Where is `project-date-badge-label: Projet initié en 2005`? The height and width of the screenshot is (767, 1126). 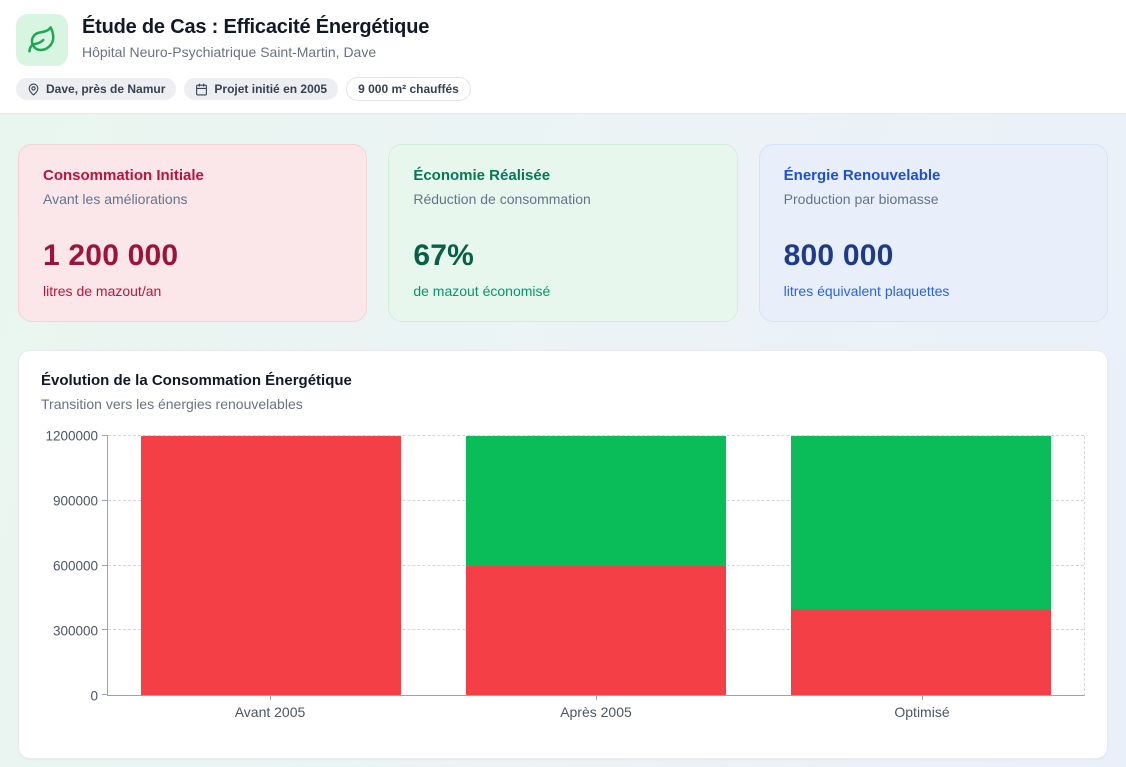
project-date-badge-label: Projet initié en 2005 is located at coordinates (271, 89).